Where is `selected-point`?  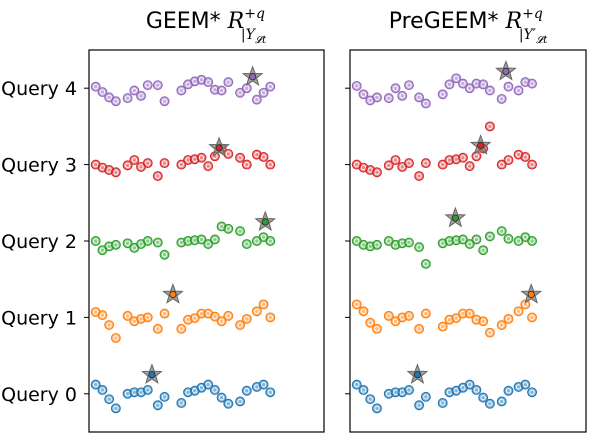 selected-point is located at coordinates (531, 294).